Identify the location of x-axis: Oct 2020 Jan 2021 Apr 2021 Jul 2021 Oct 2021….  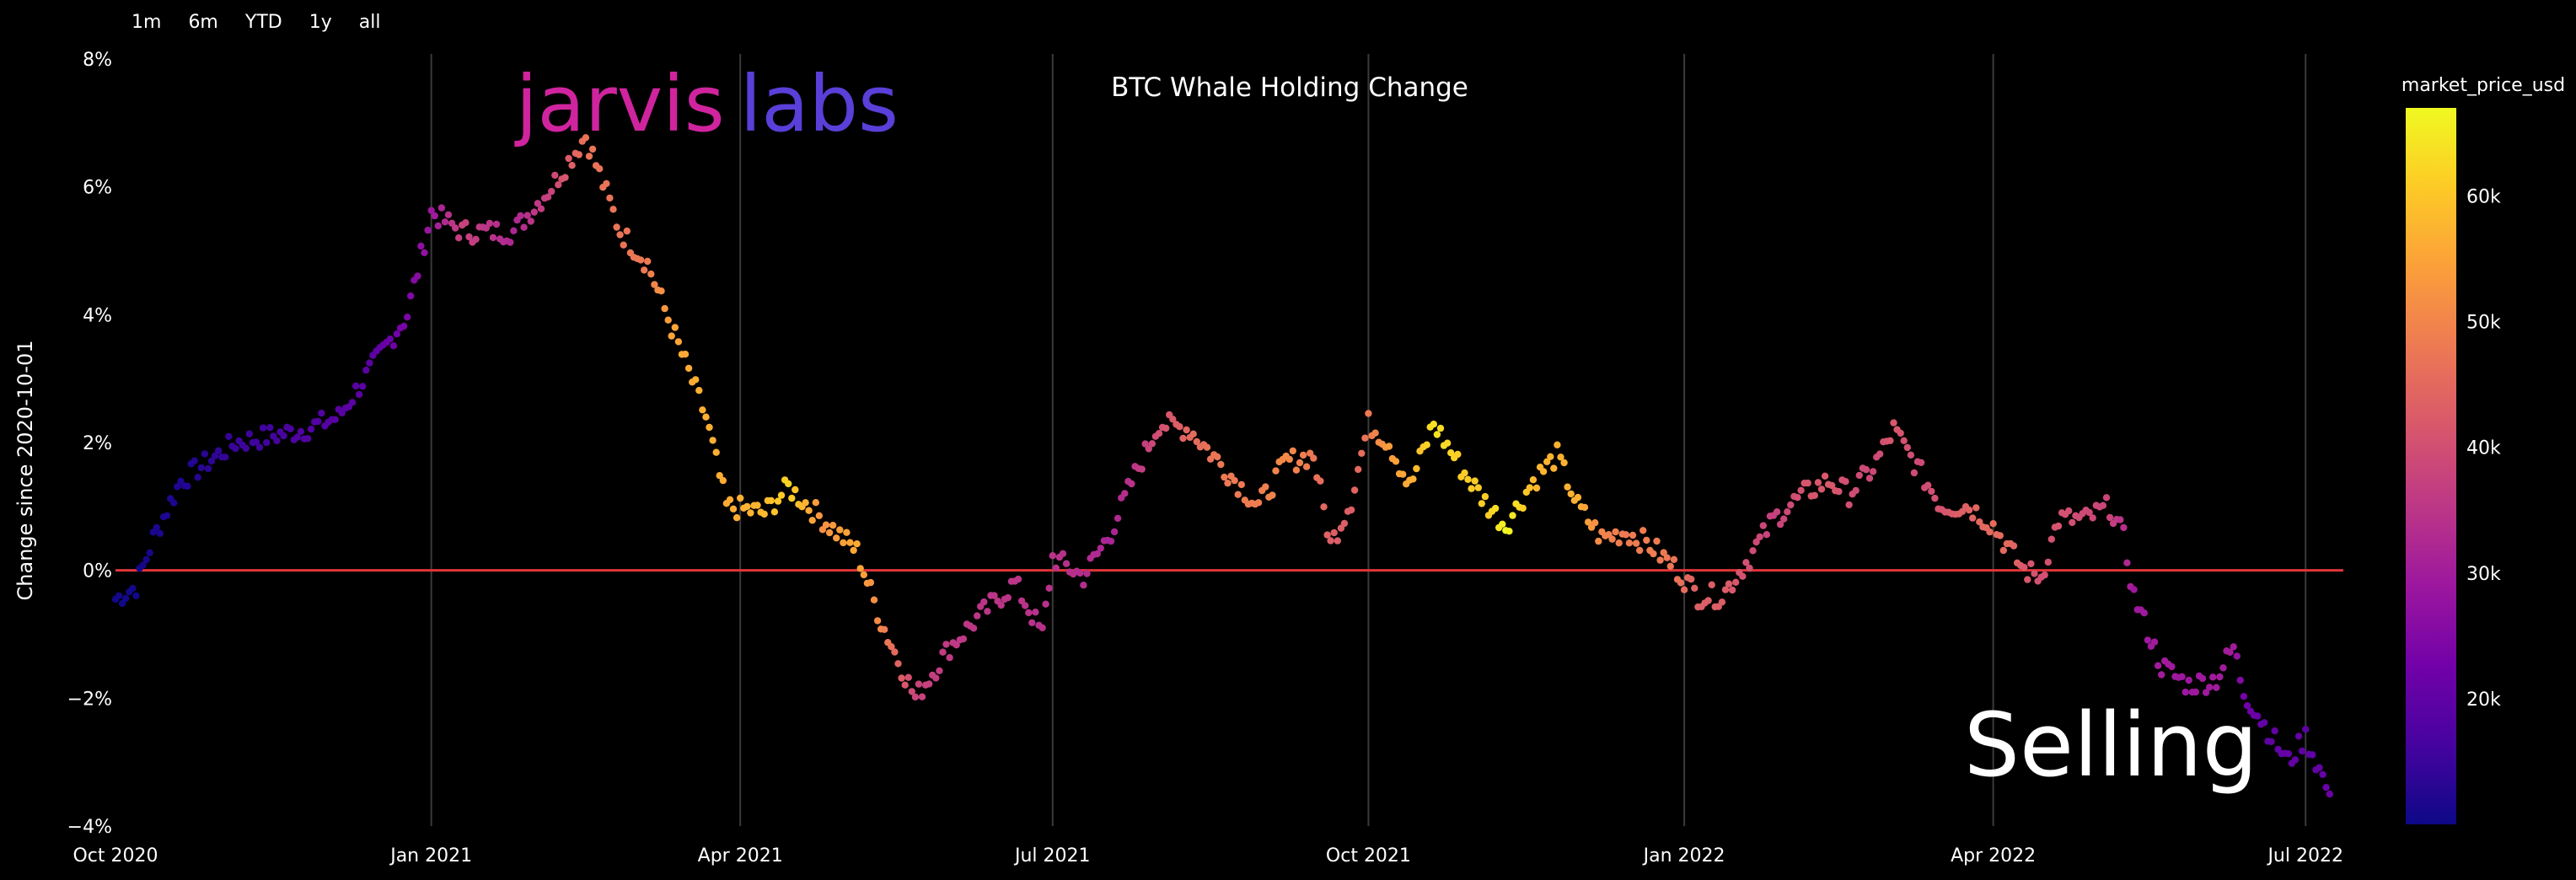
(1207, 856).